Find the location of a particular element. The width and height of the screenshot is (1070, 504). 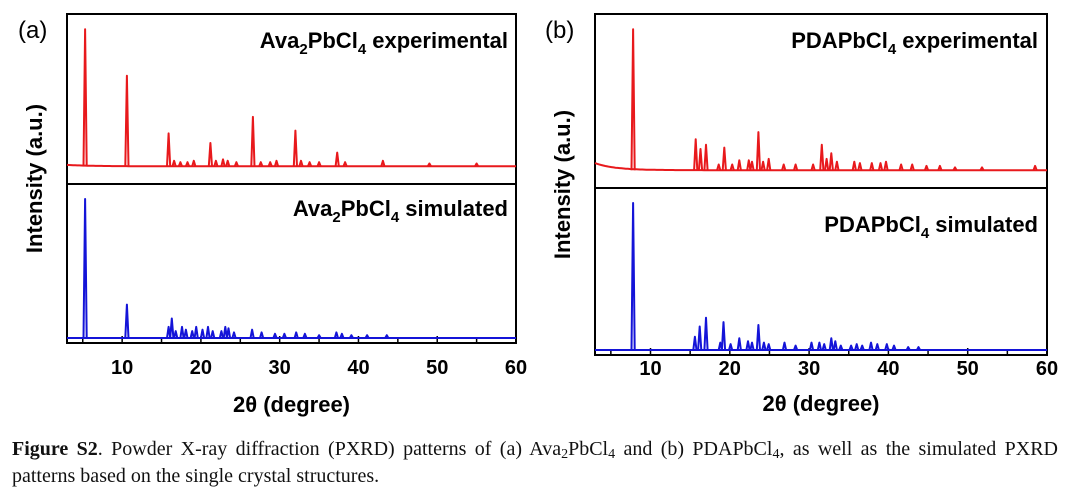

caption-text-2: PbCl is located at coordinates (588, 449).